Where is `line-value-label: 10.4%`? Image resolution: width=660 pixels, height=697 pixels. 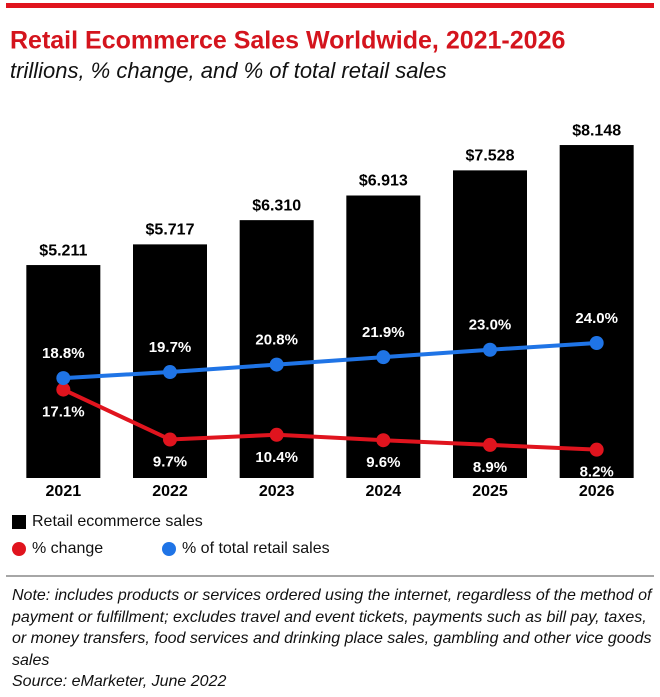
line-value-label: 10.4% is located at coordinates (276, 457).